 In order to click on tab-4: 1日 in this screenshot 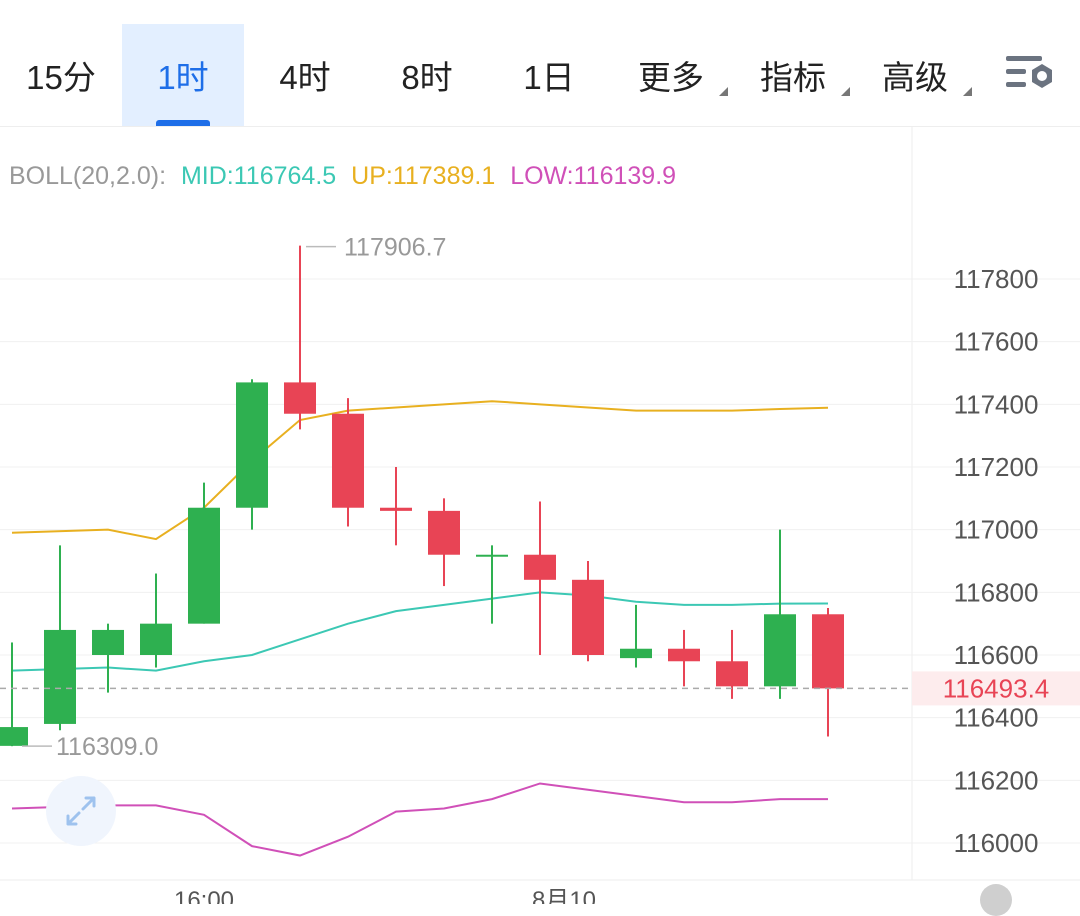, I will do `click(549, 75)`.